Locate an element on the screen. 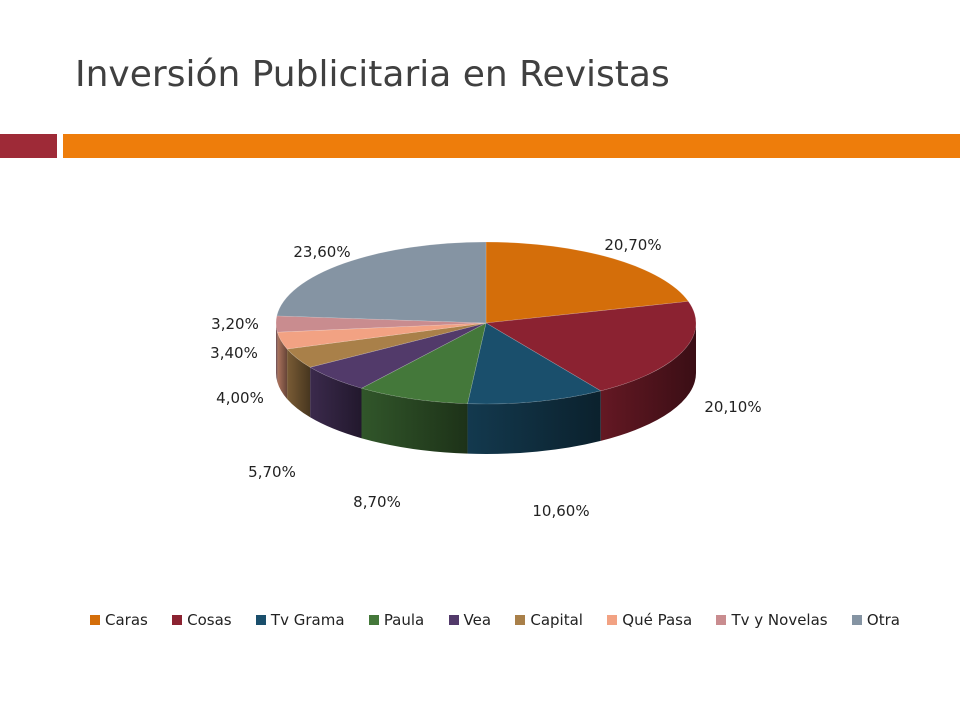 Image resolution: width=960 pixels, height=720 pixels. pie-slice-capital is located at coordinates (386, 345).